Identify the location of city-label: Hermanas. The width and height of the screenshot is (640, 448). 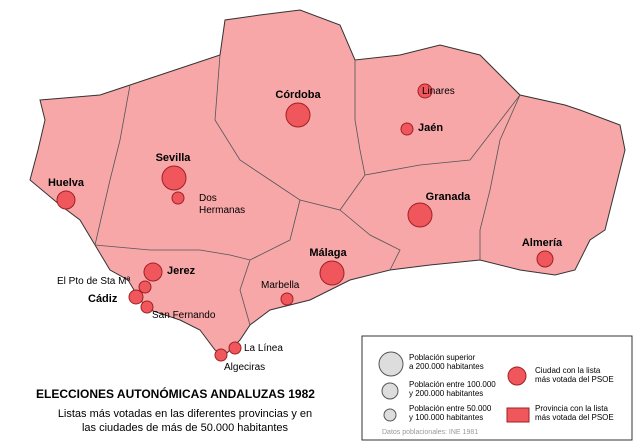
(222, 210).